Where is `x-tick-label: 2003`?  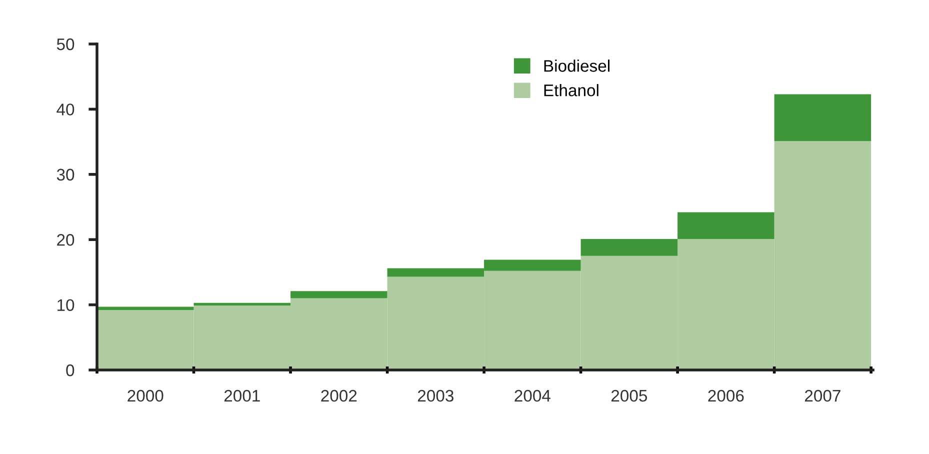 x-tick-label: 2003 is located at coordinates (436, 396).